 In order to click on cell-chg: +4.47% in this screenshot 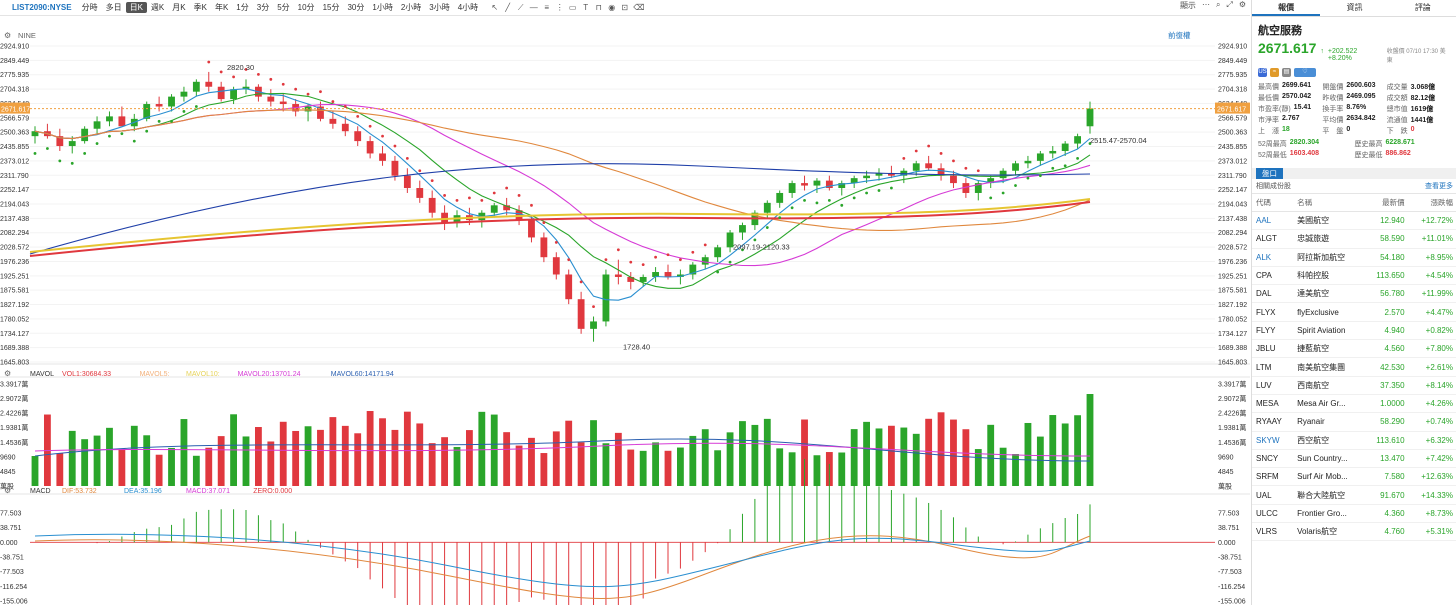, I will do `click(1432, 312)`.